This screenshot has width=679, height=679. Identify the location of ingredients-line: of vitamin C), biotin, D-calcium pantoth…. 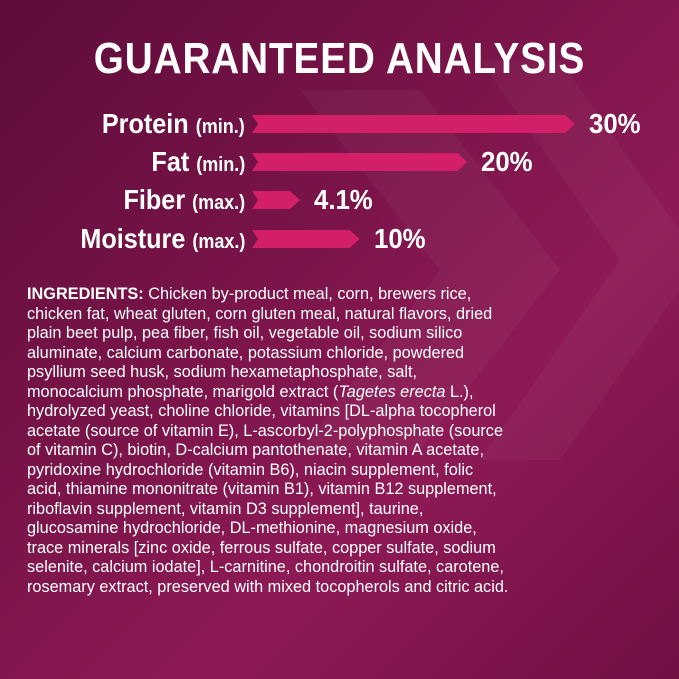
(256, 450).